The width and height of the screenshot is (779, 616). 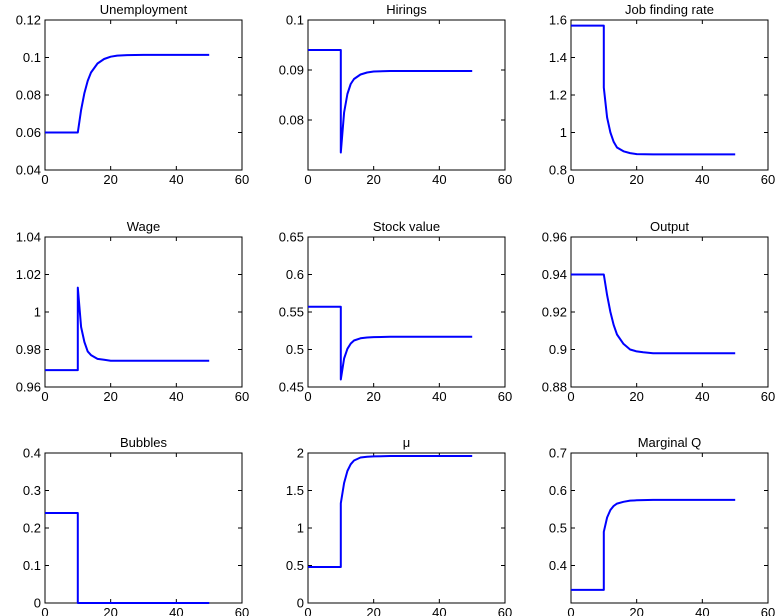 I want to click on y-tick-label: 1.2, so click(x=558, y=95).